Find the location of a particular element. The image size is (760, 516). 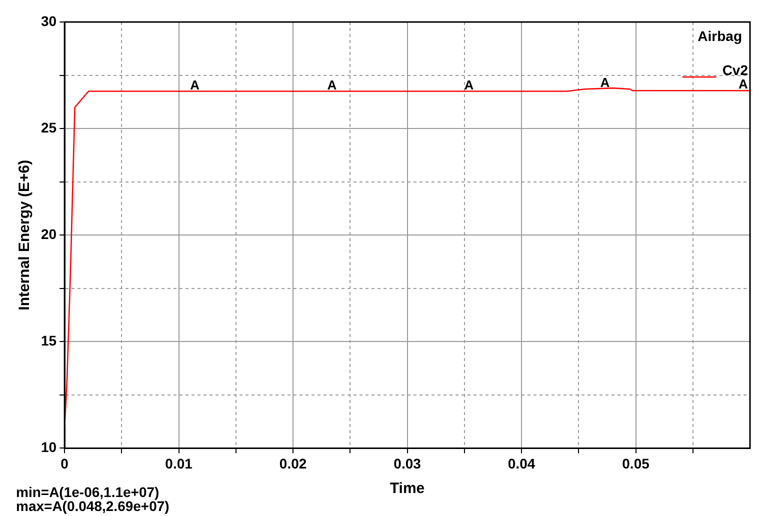

y-tick-label: 10 is located at coordinates (48, 447).